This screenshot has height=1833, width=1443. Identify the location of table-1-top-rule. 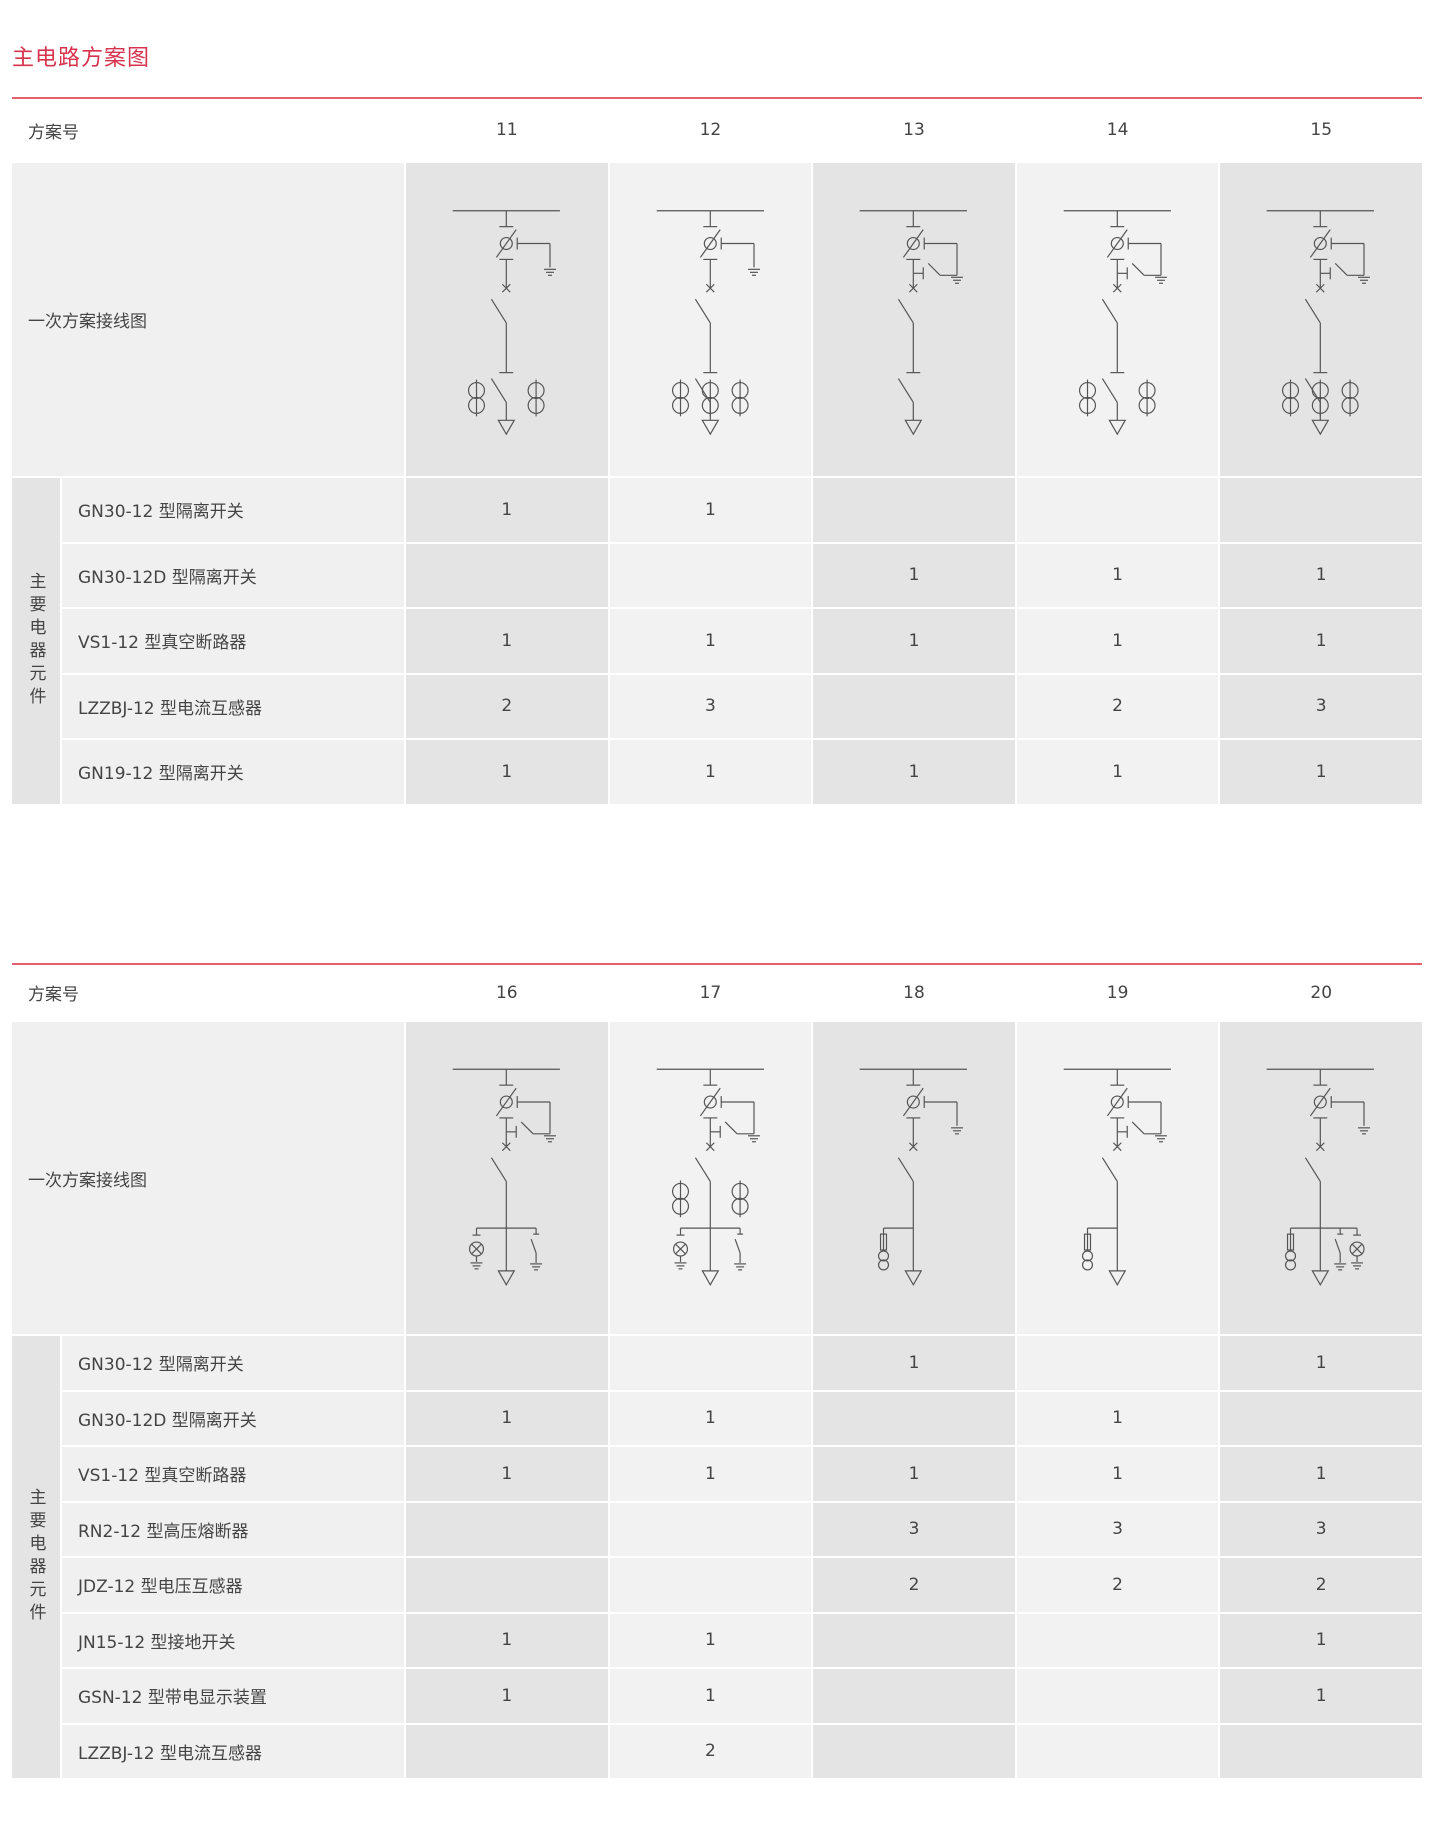
(717, 98).